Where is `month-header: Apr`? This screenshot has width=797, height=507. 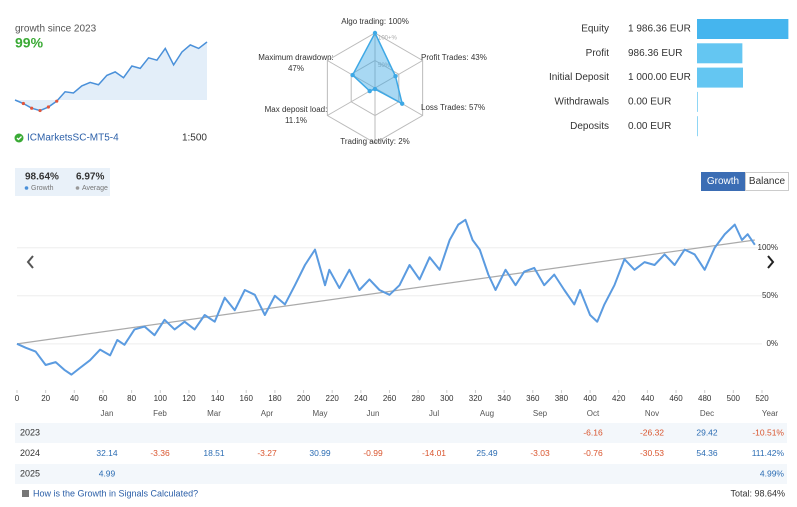
month-header: Apr is located at coordinates (267, 413).